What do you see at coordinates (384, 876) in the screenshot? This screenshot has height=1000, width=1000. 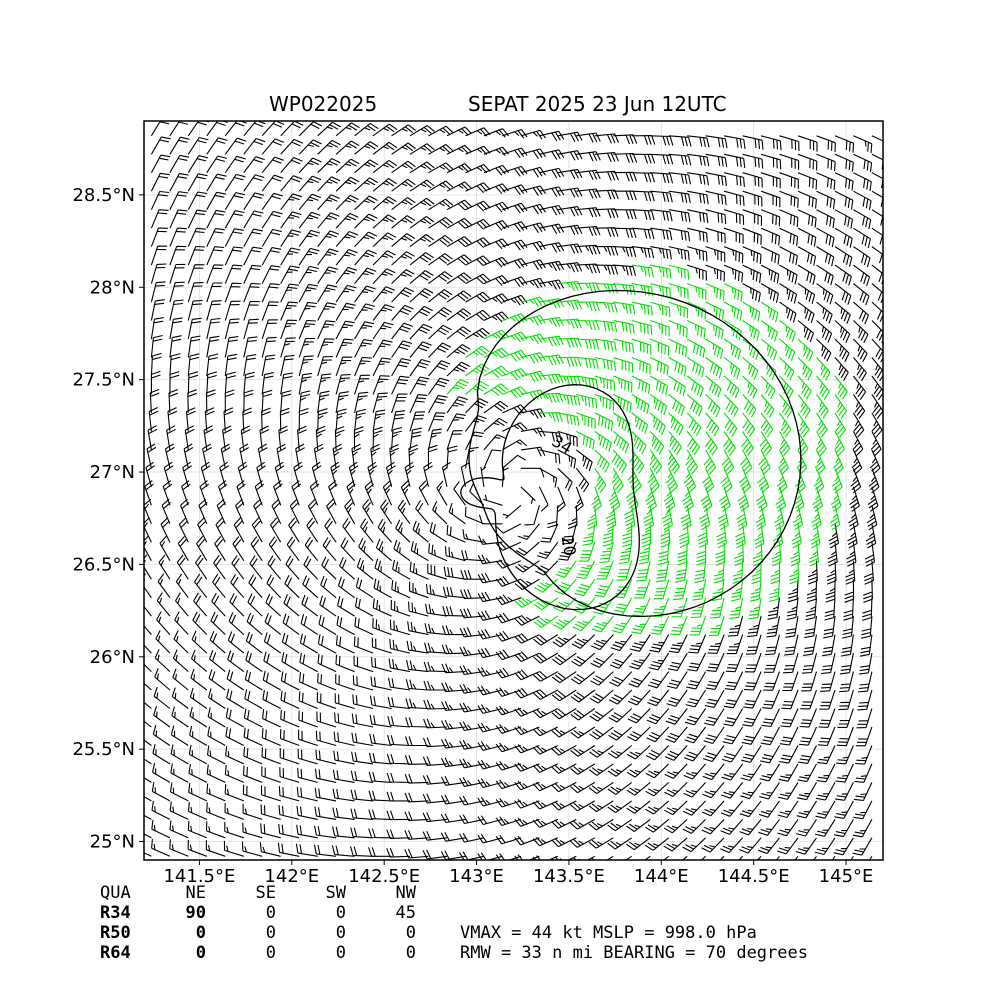 I see `x-tick-label: 142.5°E` at bounding box center [384, 876].